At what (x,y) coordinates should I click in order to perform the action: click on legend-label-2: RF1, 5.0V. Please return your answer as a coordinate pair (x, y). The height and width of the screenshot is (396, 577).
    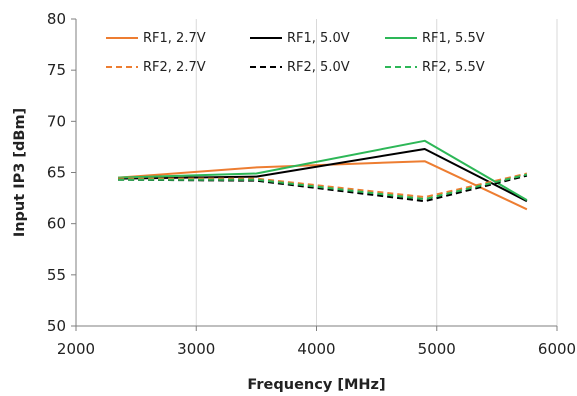
    Looking at the image, I should click on (318, 38).